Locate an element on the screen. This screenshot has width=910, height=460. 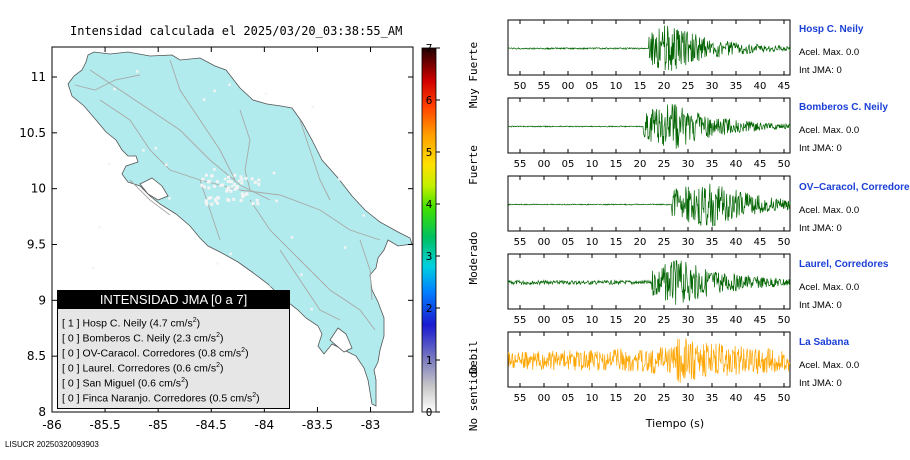
footer-id: LISUCR 20250320093903 is located at coordinates (52, 444).